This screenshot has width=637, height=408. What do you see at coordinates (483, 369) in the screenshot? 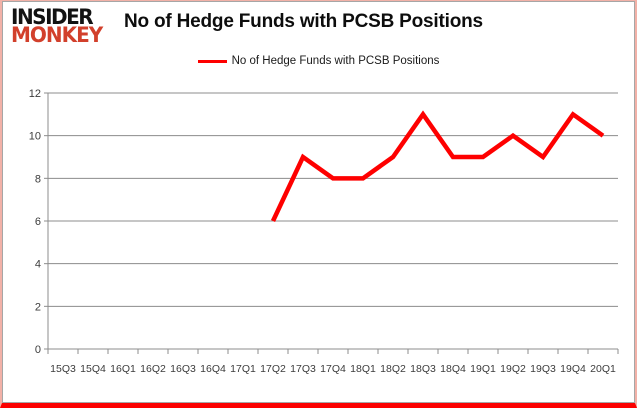
I see `x-axis-label: 19Q1` at bounding box center [483, 369].